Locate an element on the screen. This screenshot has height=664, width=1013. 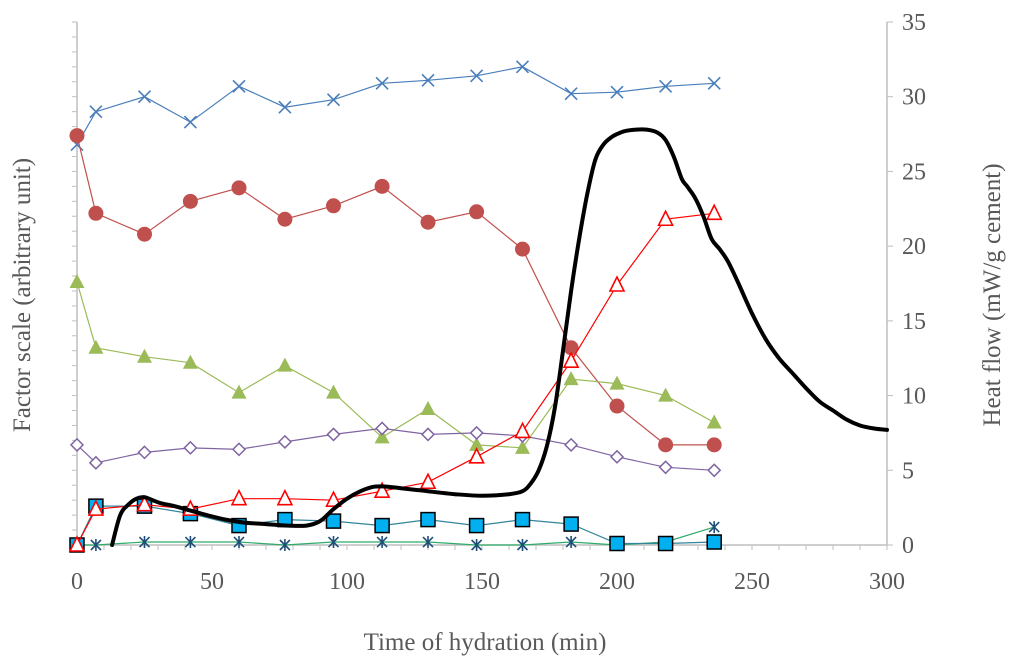
x-tick-label: 250 is located at coordinates (752, 582).